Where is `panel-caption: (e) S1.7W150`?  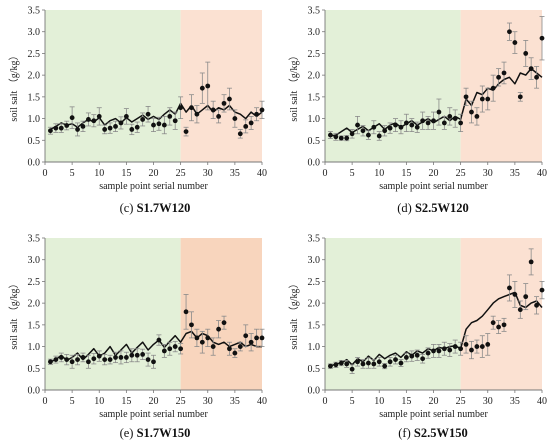 panel-caption: (e) S1.7W150 is located at coordinates (155, 433).